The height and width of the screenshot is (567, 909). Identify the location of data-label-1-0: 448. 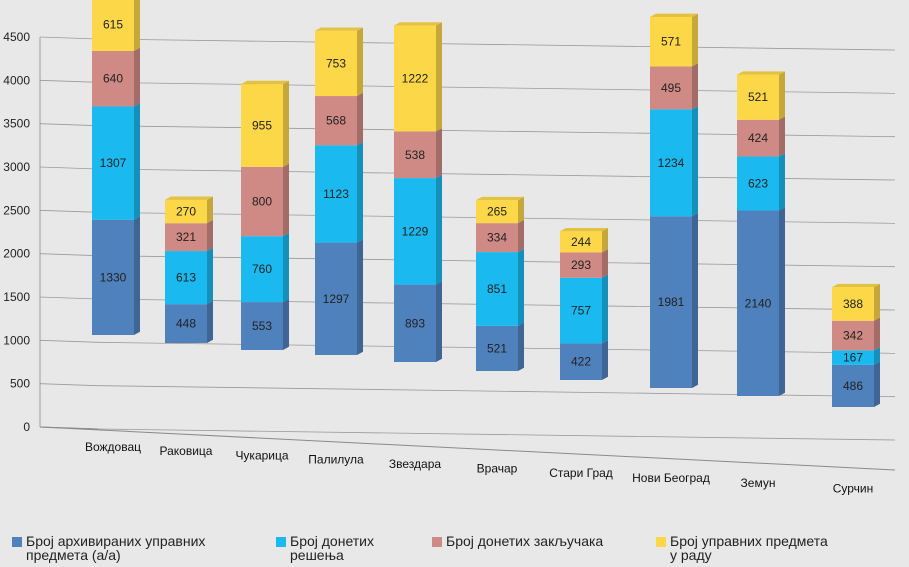
(186, 324).